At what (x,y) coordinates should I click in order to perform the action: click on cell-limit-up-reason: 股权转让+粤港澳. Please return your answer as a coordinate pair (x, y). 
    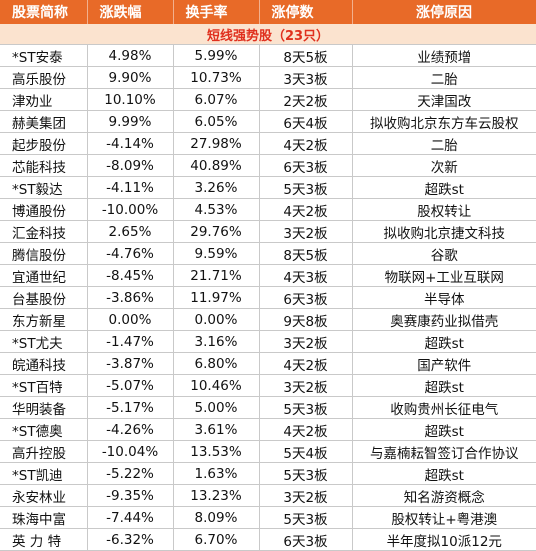
    Looking at the image, I should click on (444, 517).